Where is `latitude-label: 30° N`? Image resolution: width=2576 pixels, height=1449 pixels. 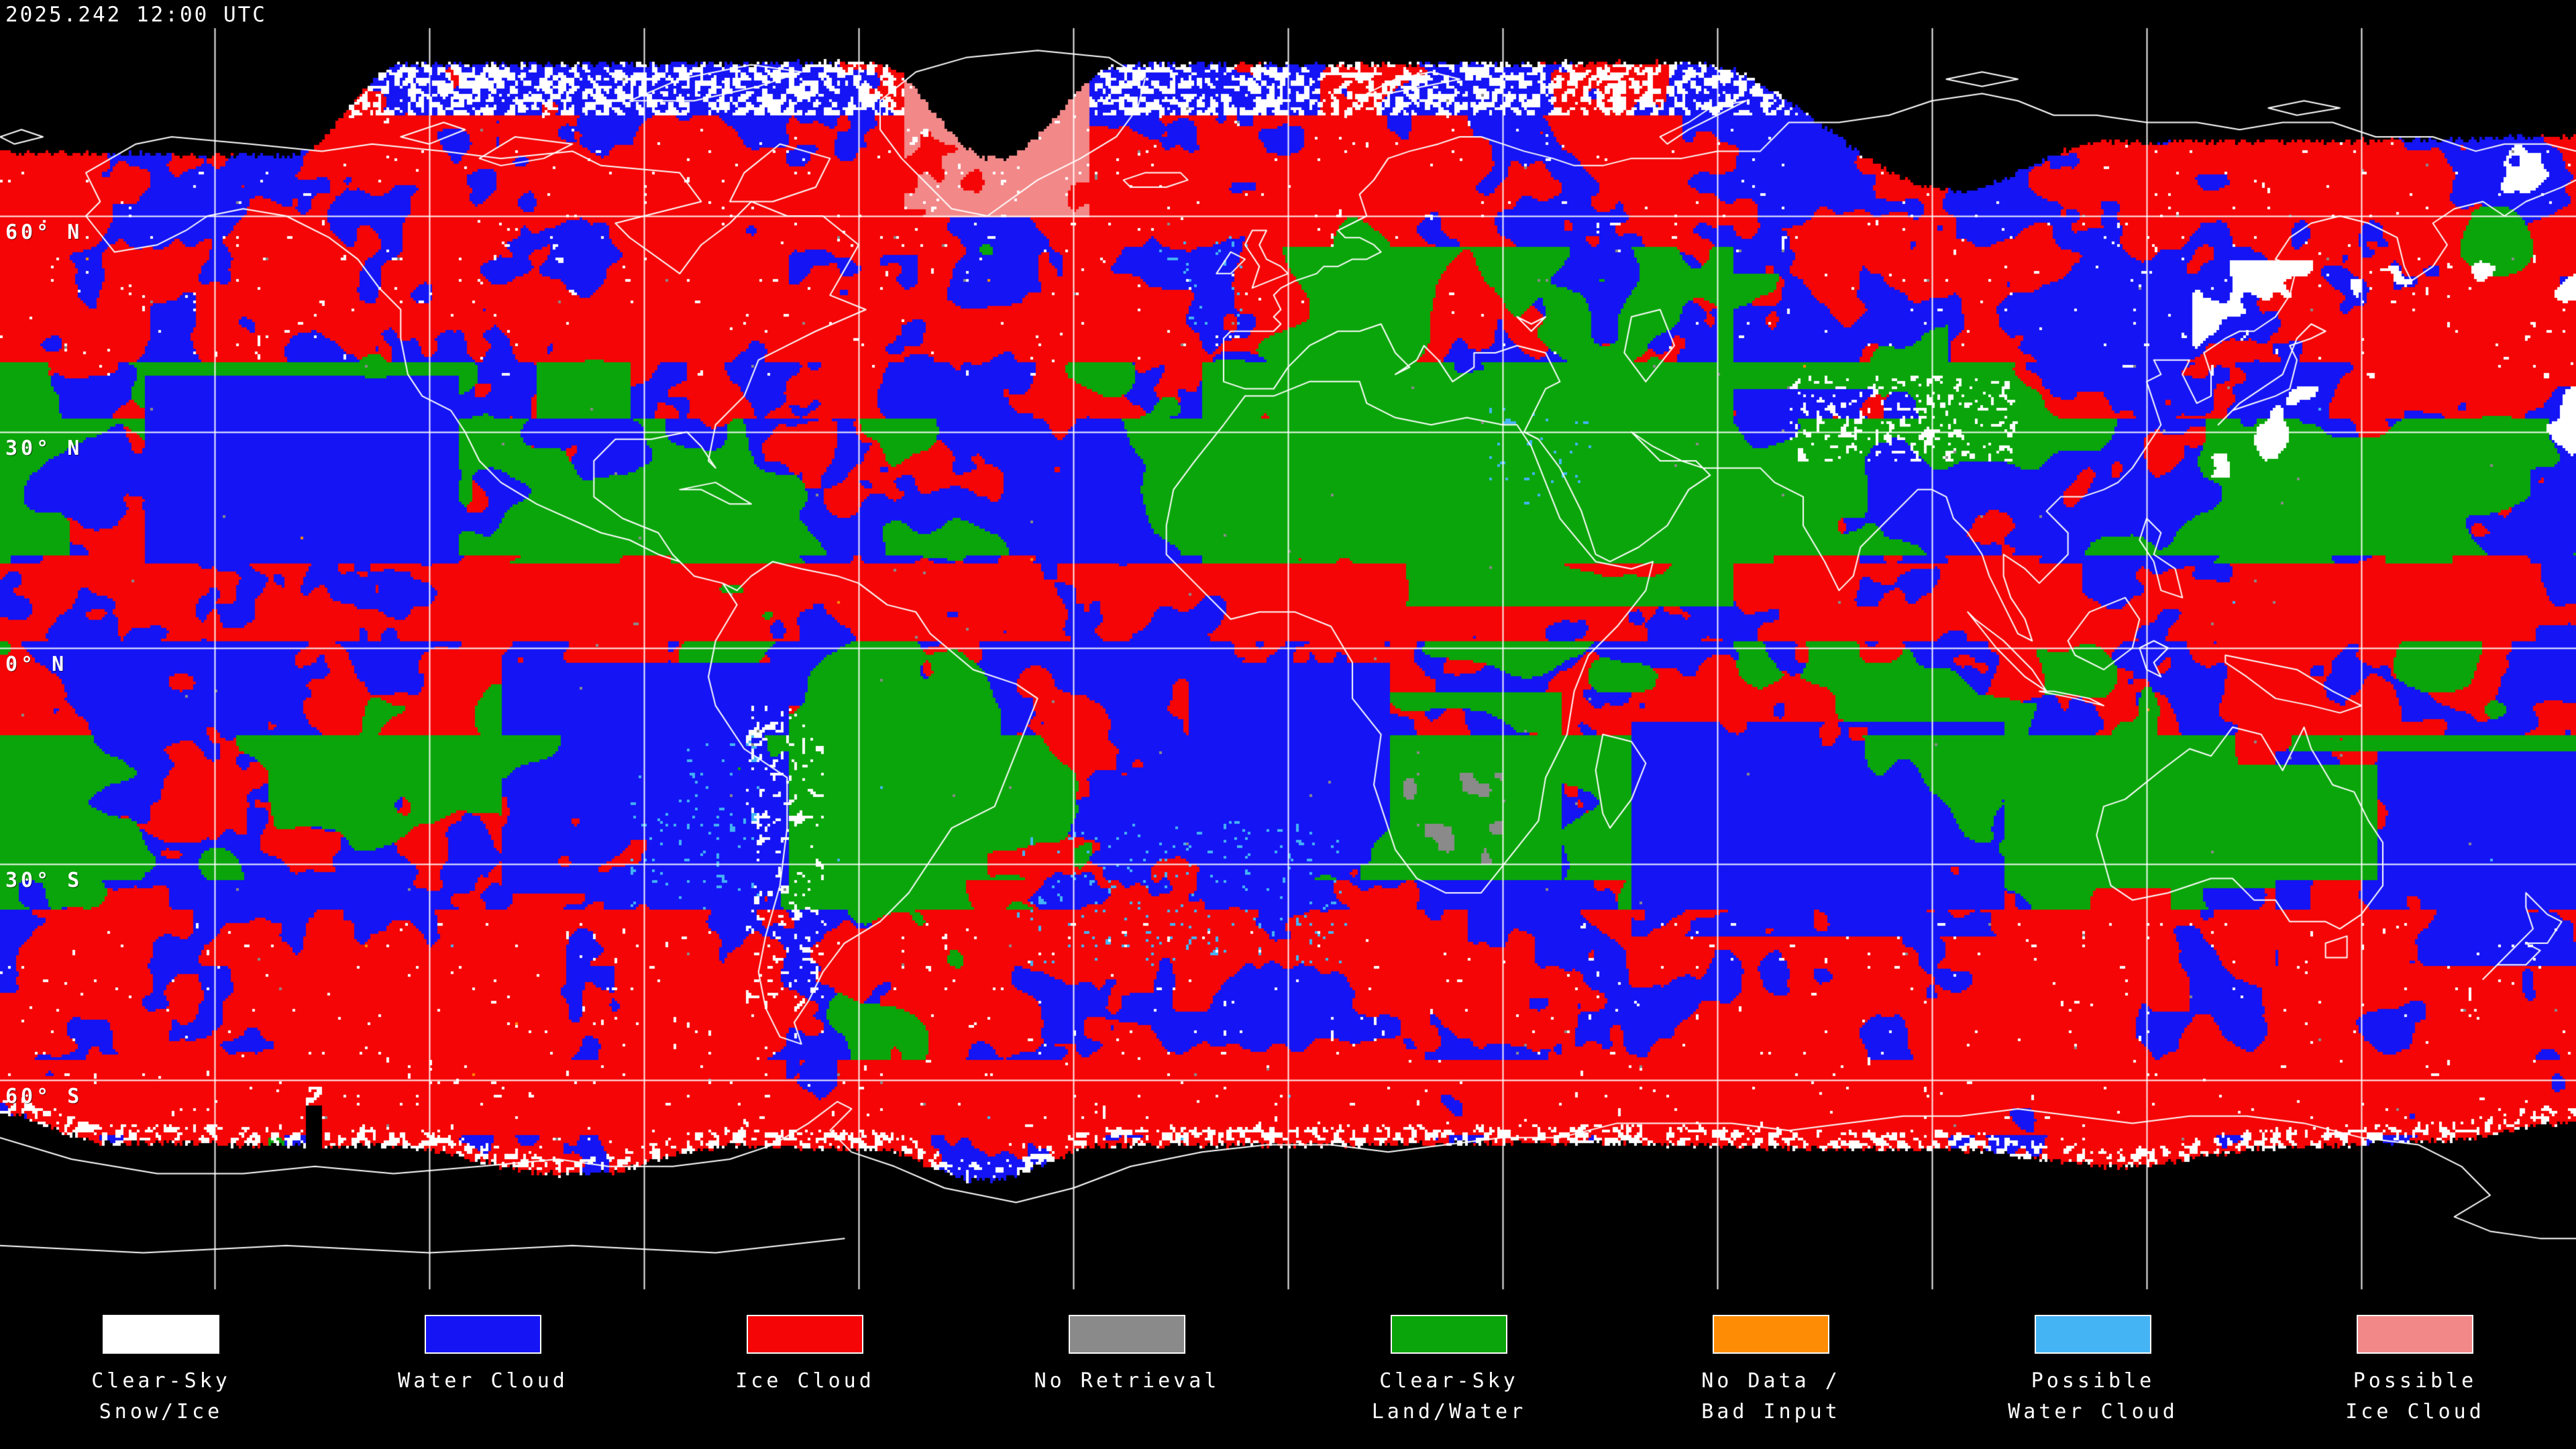
latitude-label: 30° N is located at coordinates (44, 448).